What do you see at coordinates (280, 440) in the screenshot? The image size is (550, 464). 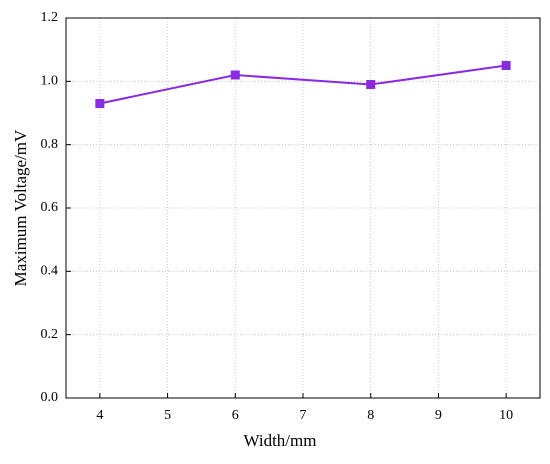 I see `x-axis-label: Width/mm` at bounding box center [280, 440].